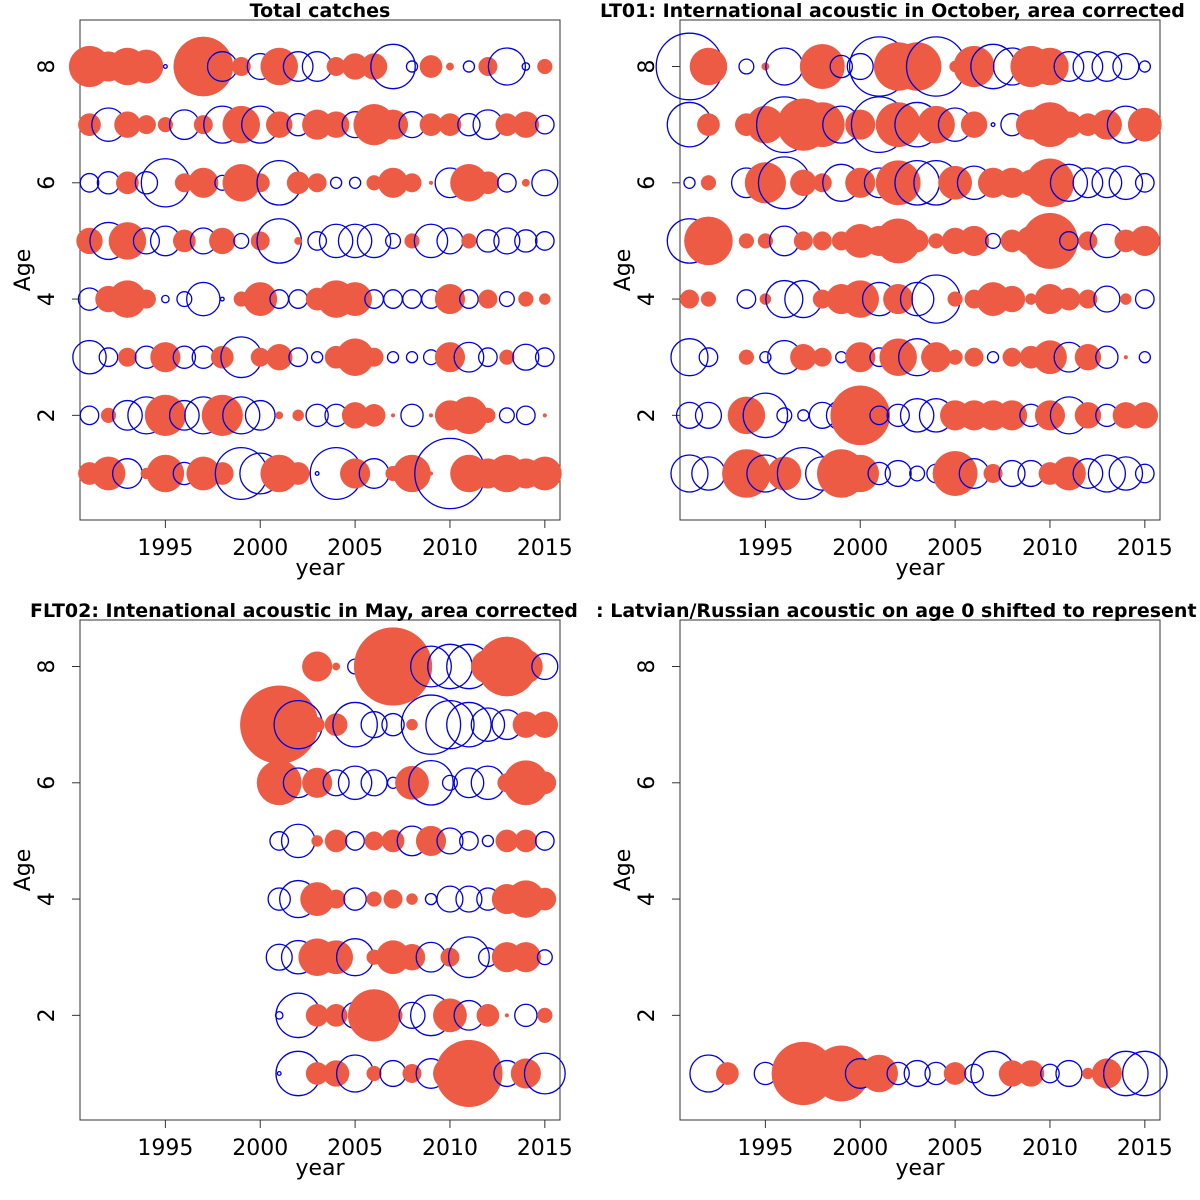 The image size is (1200, 1200). I want to click on x-tick-label: 1995, so click(165, 1148).